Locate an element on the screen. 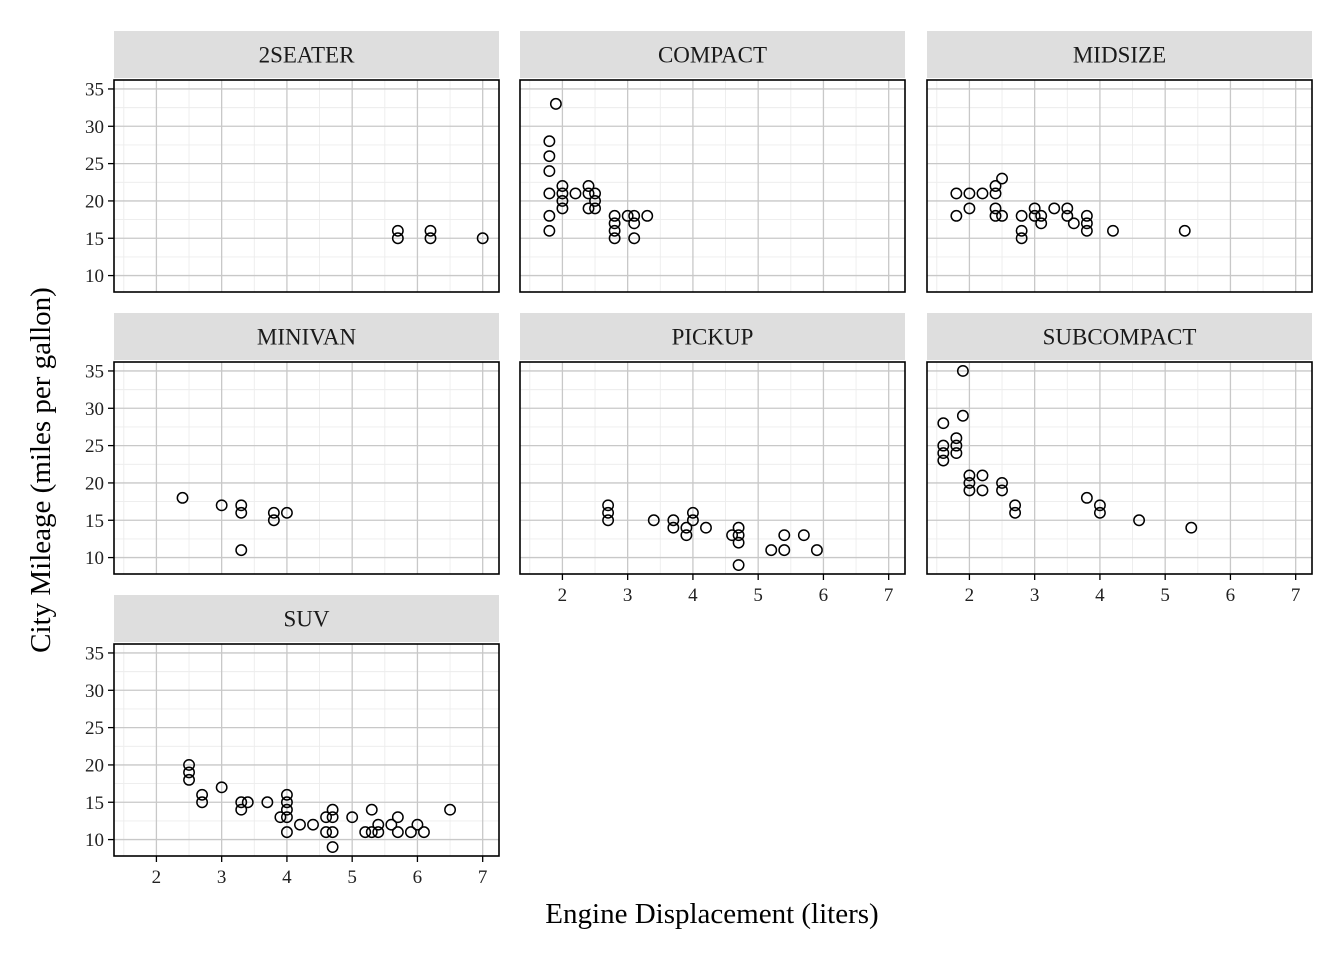 The height and width of the screenshot is (960, 1344). facet-panel: COMPACT is located at coordinates (712, 162).